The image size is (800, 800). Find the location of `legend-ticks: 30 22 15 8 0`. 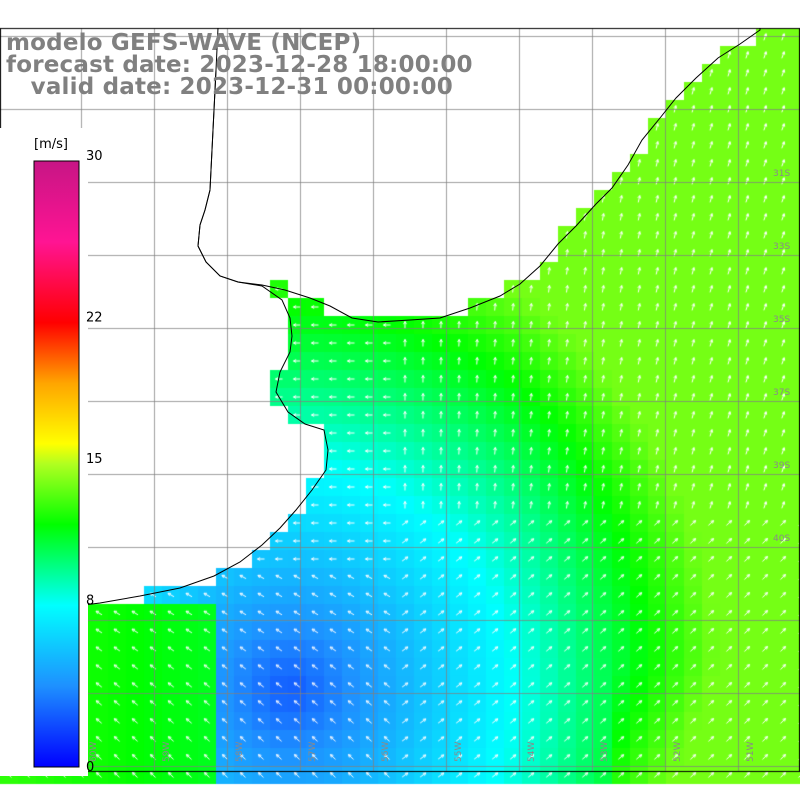

legend-ticks: 30 22 15 8 0 is located at coordinates (94, 462).